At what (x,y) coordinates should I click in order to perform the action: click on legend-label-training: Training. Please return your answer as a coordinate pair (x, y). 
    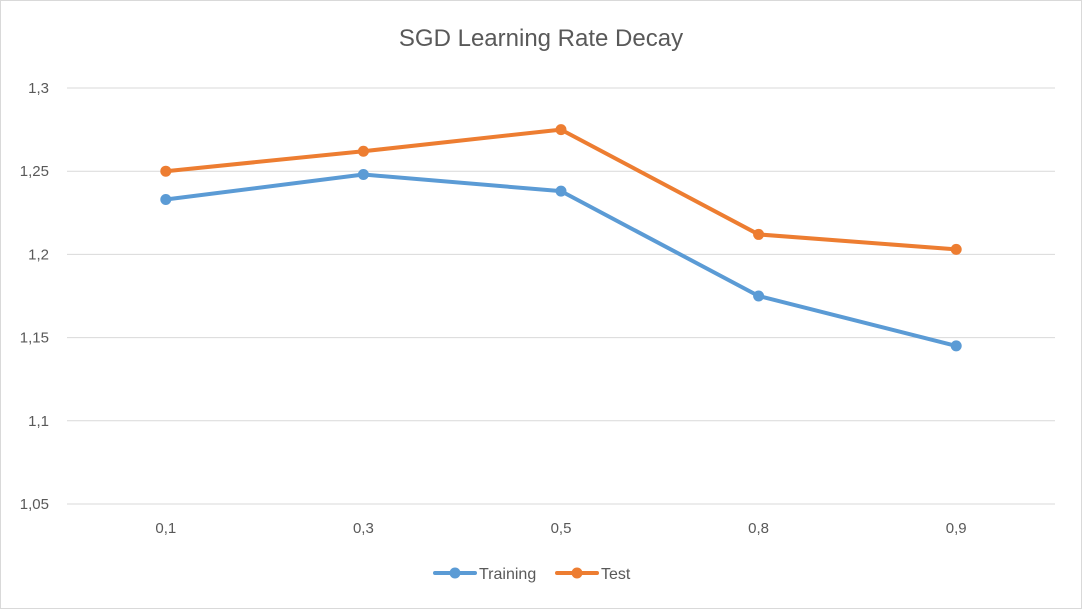
    Looking at the image, I should click on (507, 574).